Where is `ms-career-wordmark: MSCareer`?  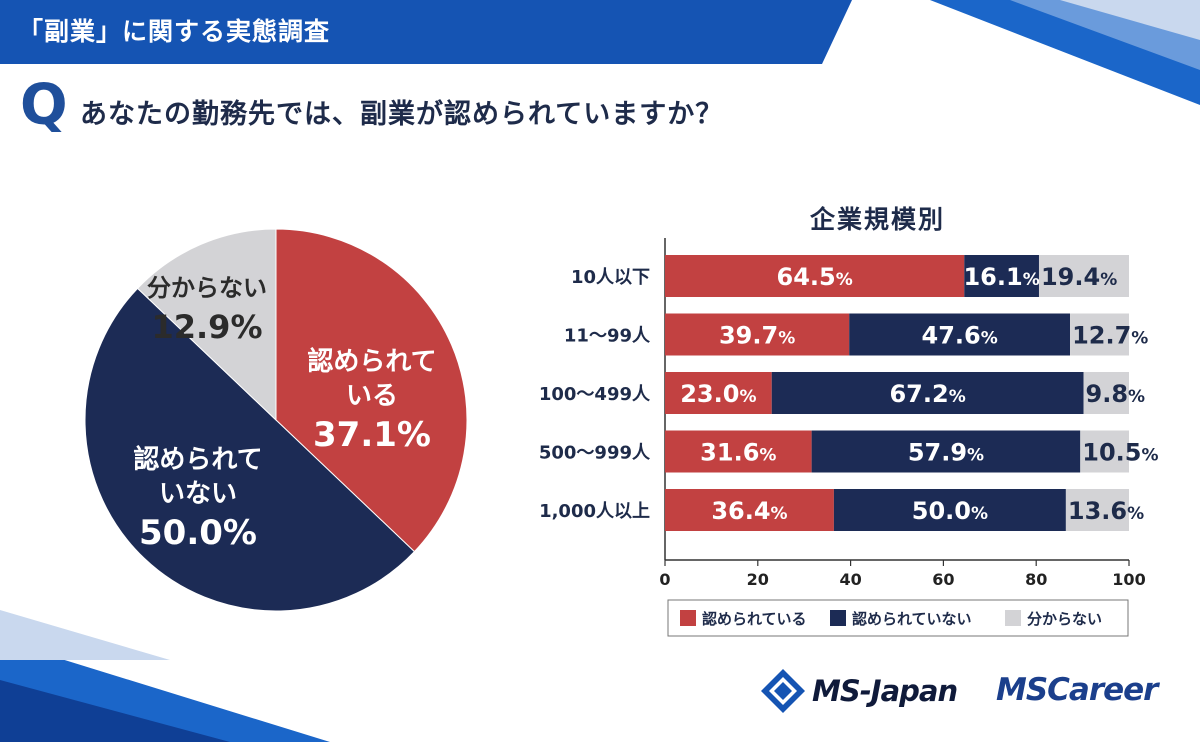 ms-career-wordmark: MSCareer is located at coordinates (1077, 690).